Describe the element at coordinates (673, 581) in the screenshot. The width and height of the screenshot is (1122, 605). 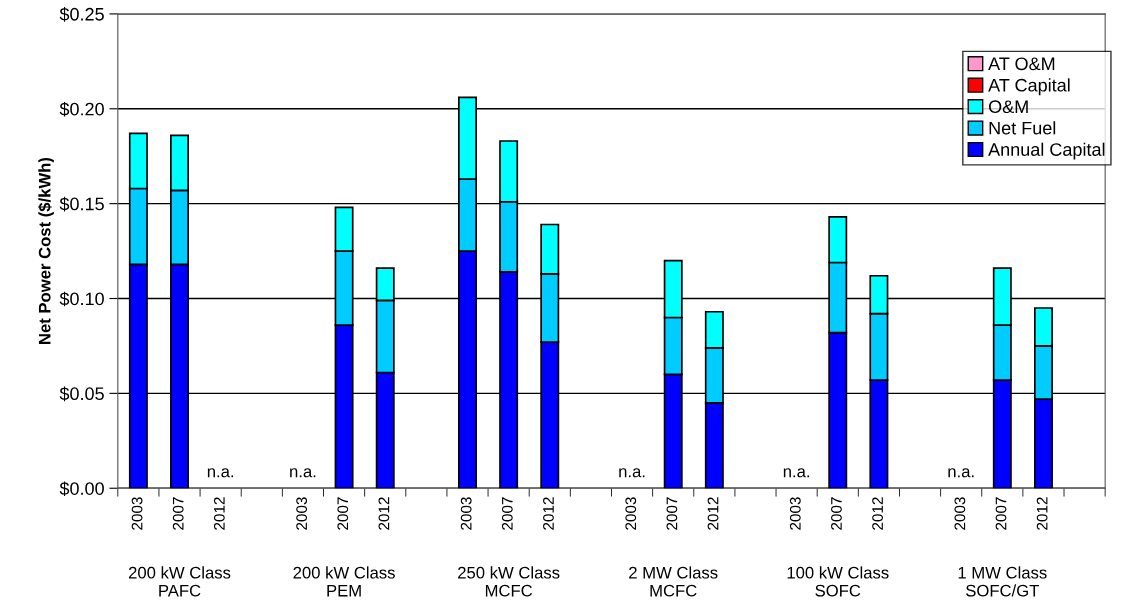
I see `text: 2 MW Class MCFC` at that location.